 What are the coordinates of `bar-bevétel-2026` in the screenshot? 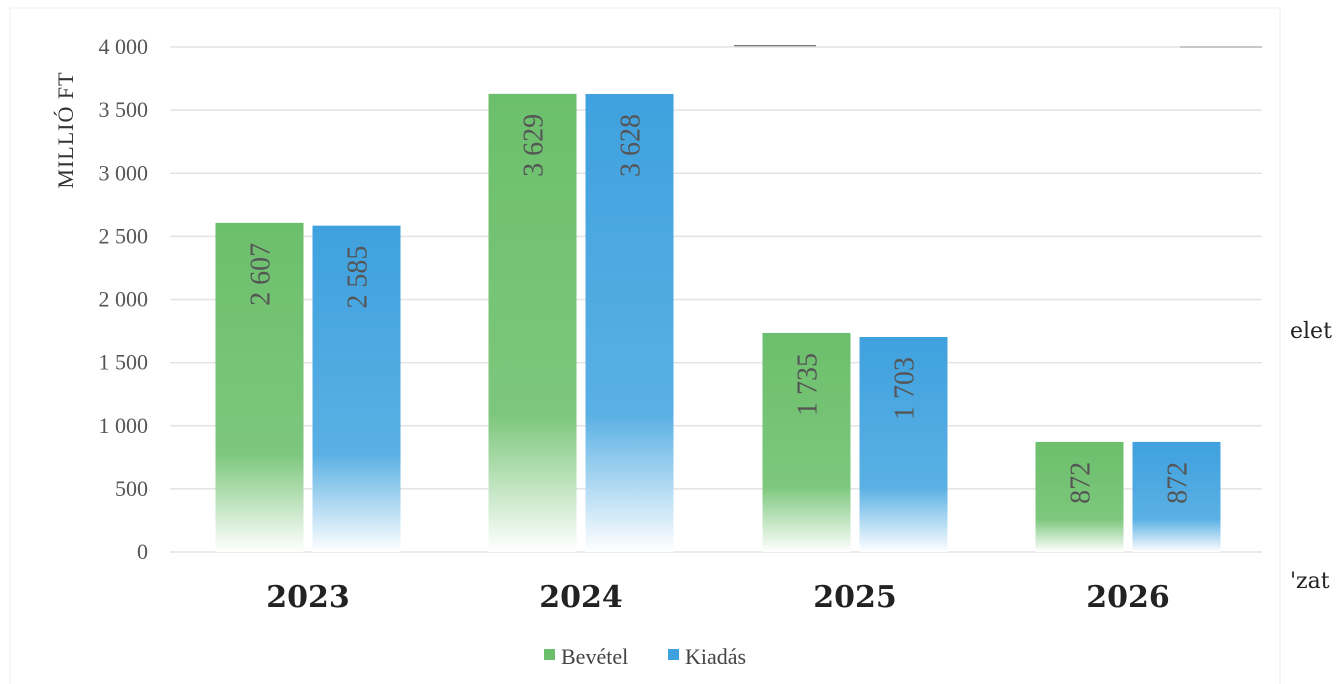 It's located at (1079, 496).